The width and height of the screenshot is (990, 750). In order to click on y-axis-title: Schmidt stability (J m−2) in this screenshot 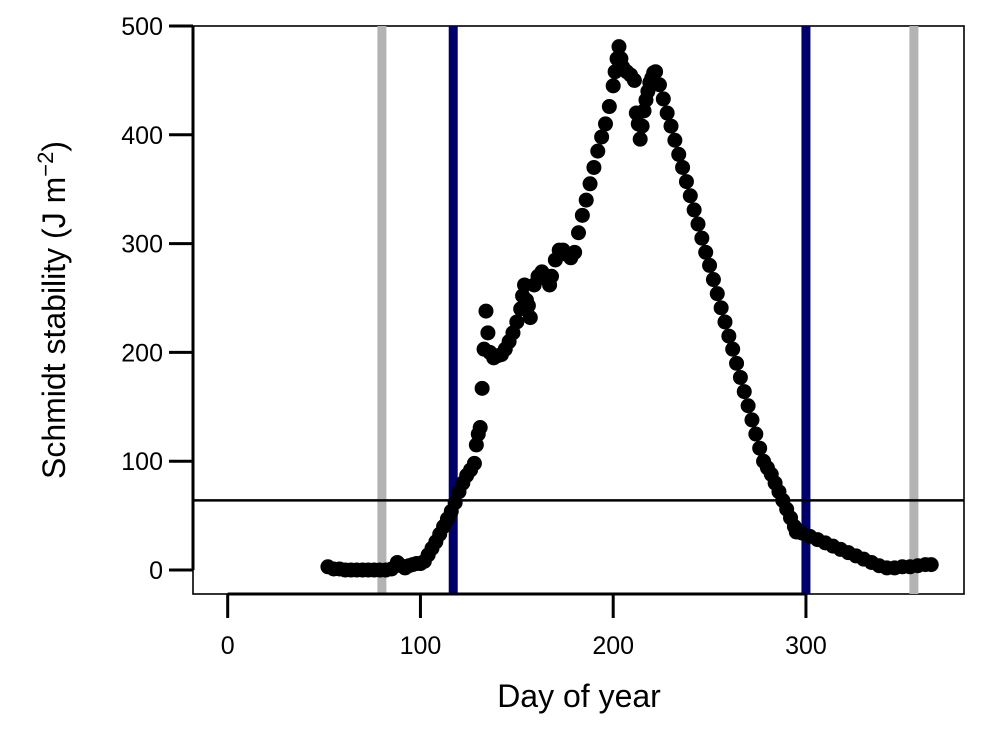, I will do `click(52, 310)`.